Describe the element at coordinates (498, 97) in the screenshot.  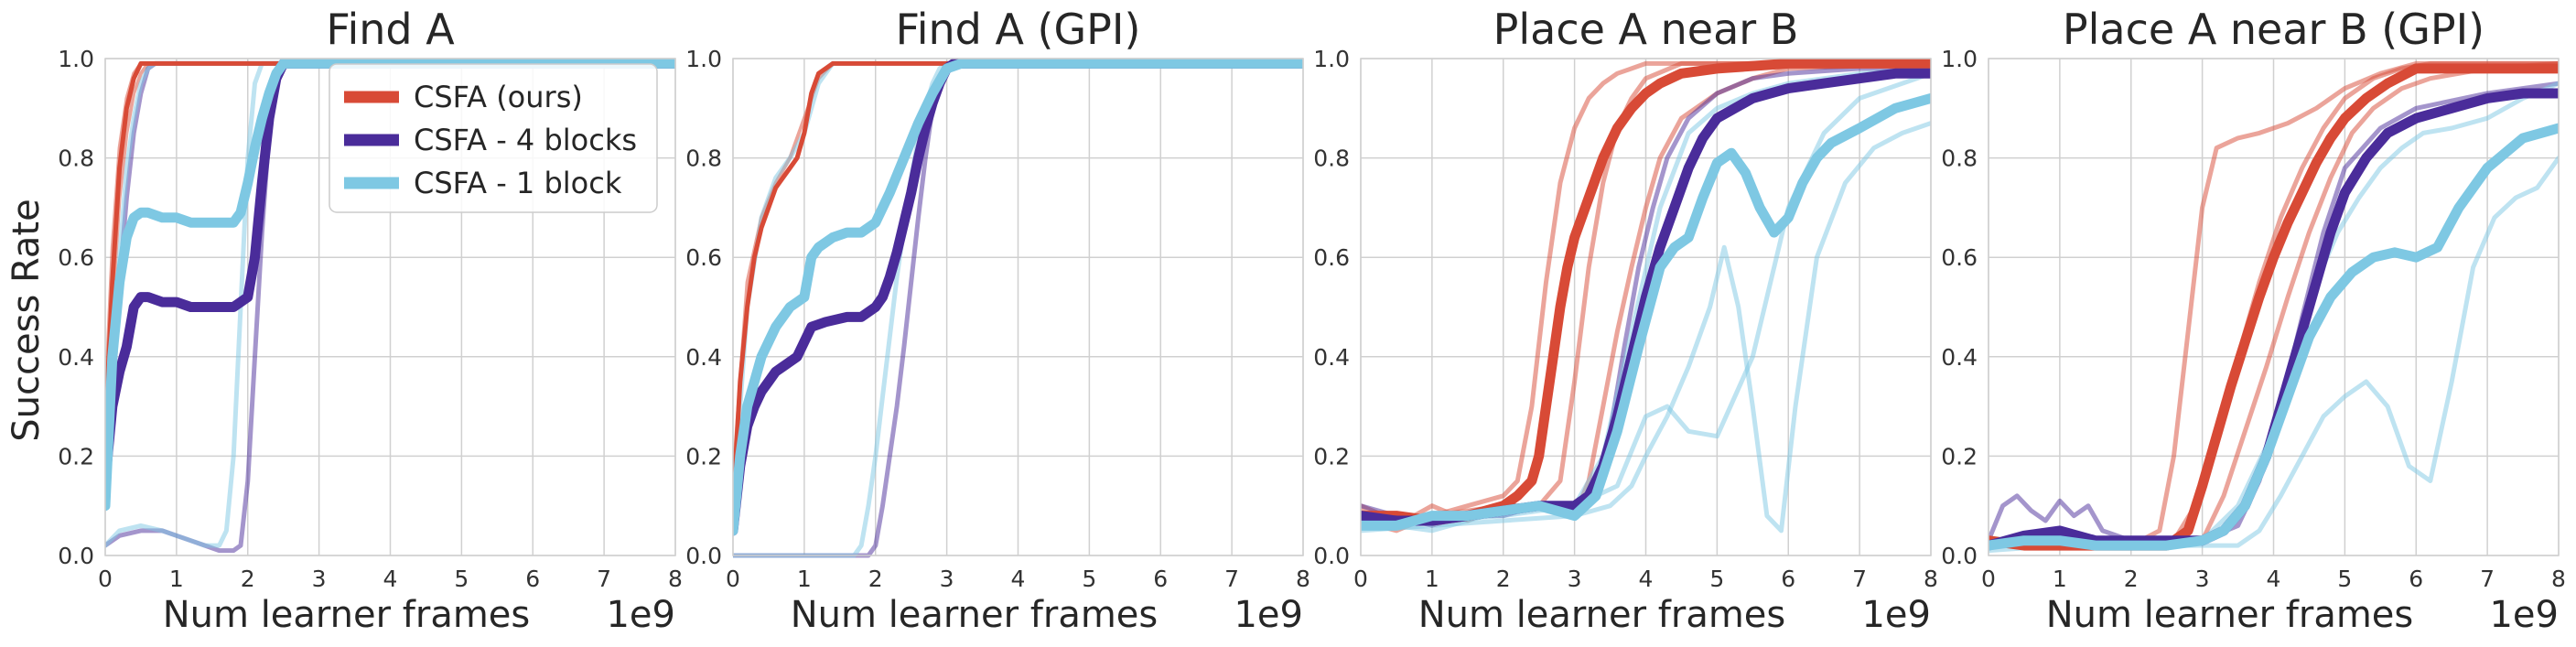
I see `legend-label: CSFA (ours)` at that location.